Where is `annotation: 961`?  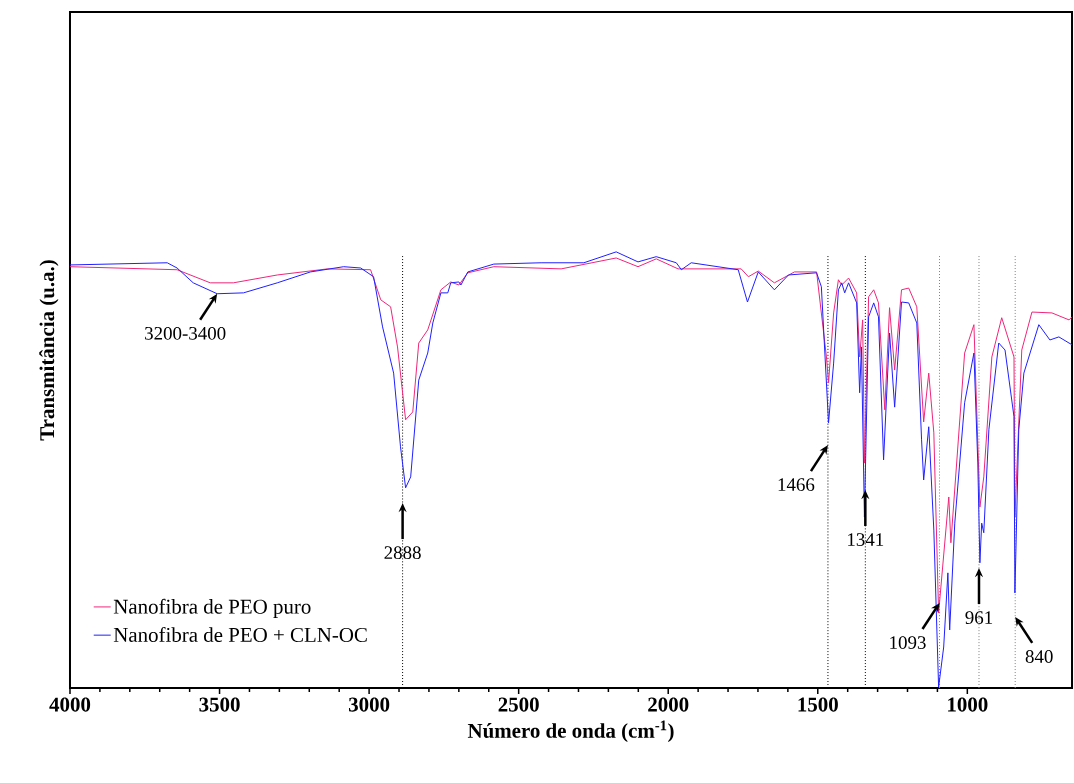
annotation: 961 is located at coordinates (979, 617).